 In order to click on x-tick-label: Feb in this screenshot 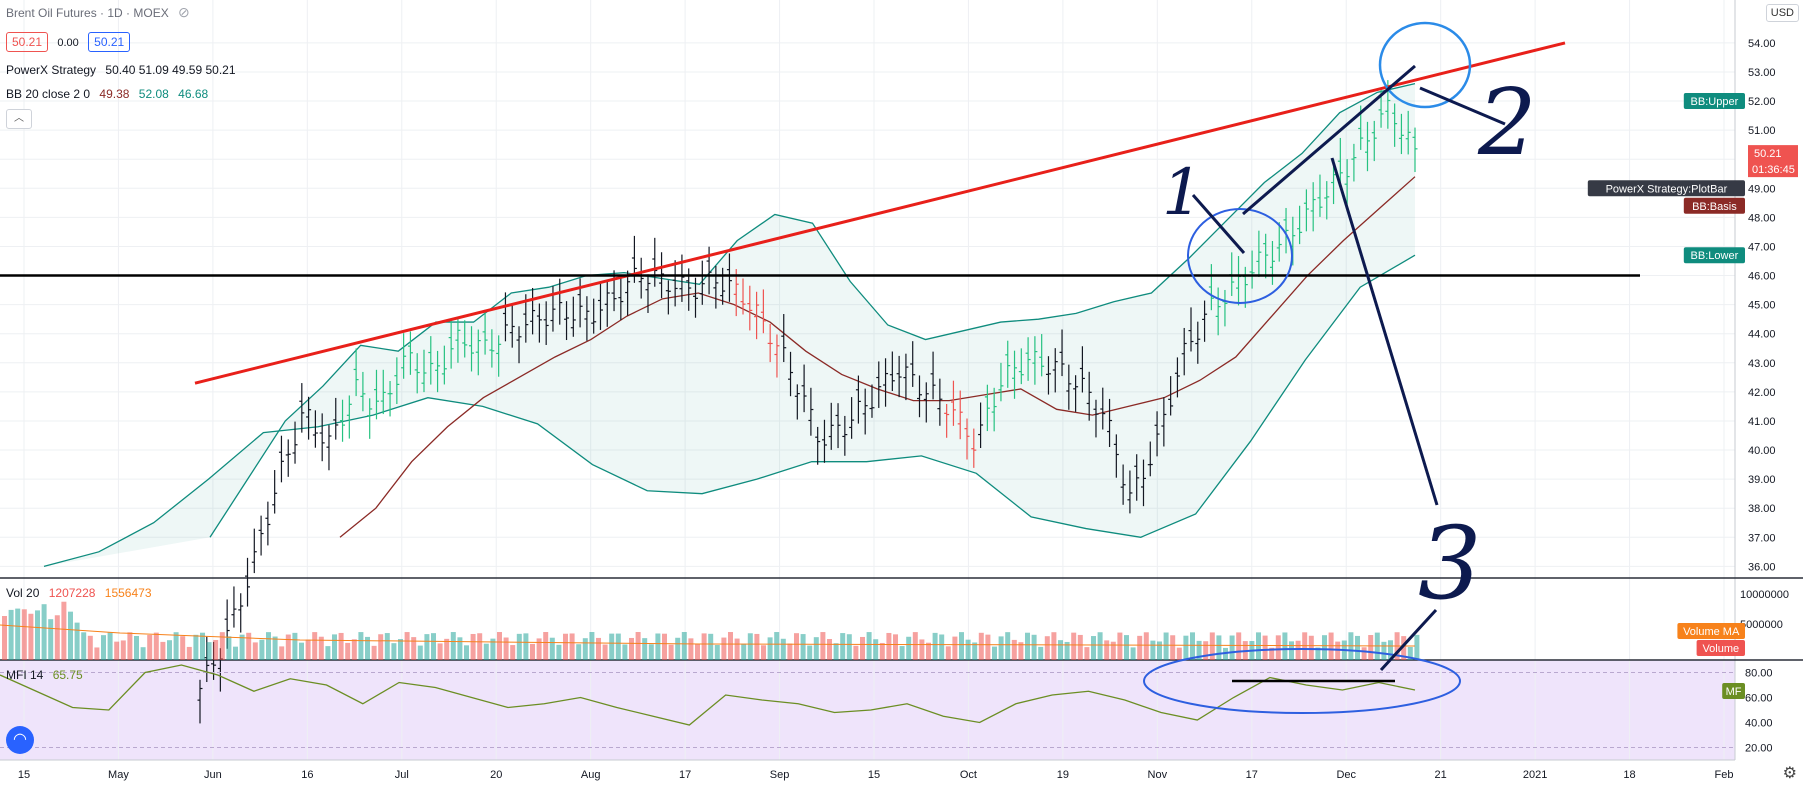, I will do `click(1724, 775)`.